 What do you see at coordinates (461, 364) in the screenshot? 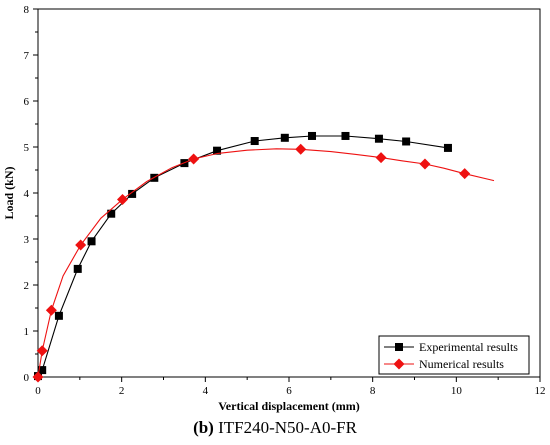
I see `legend-label: Numerical results` at bounding box center [461, 364].